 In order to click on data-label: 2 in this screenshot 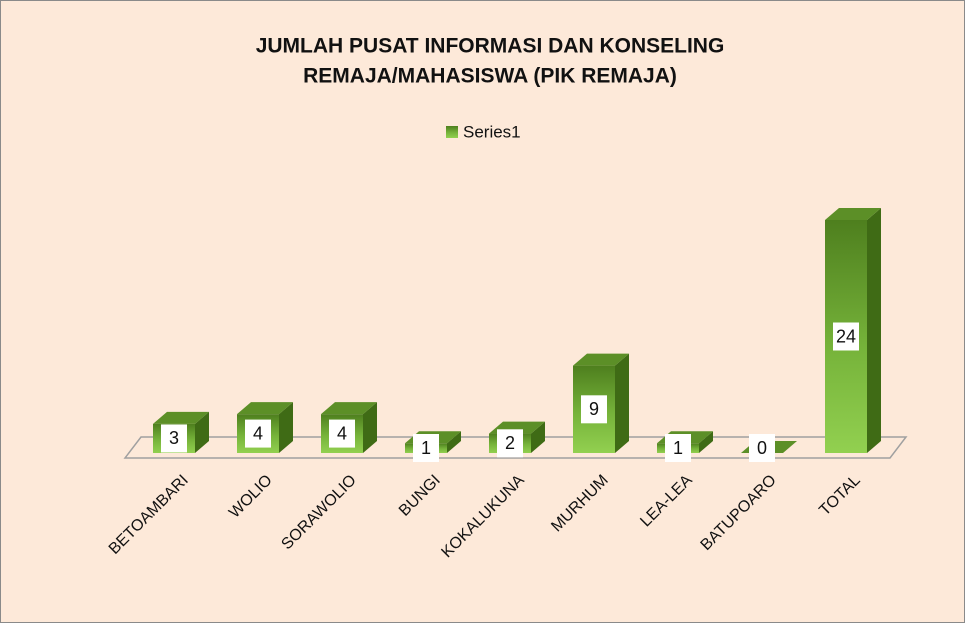, I will do `click(510, 443)`.